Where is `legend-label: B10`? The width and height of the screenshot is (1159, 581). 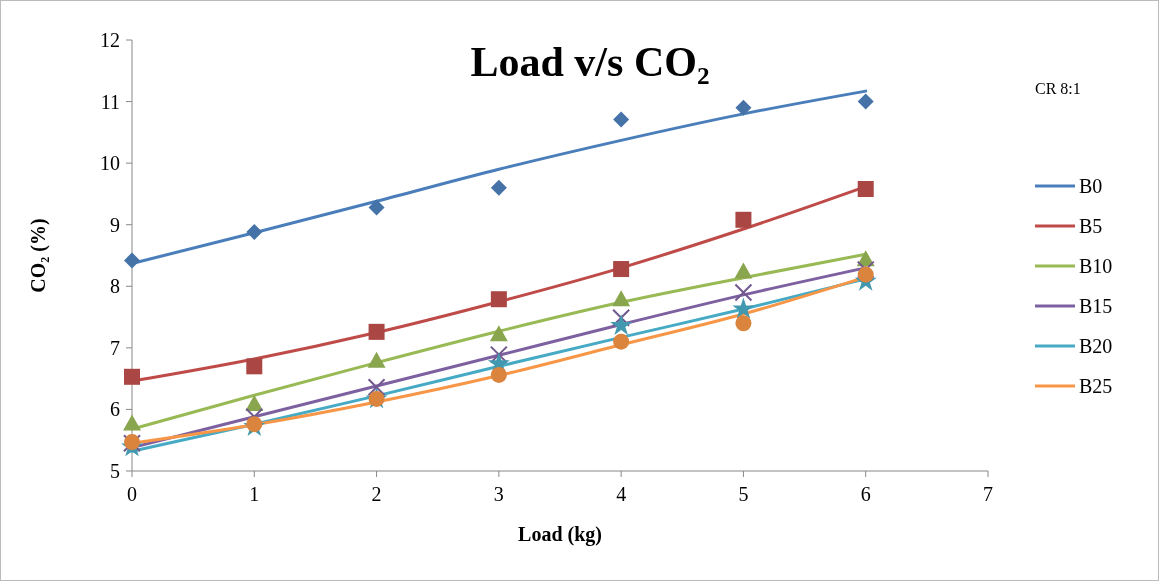
legend-label: B10 is located at coordinates (1096, 266).